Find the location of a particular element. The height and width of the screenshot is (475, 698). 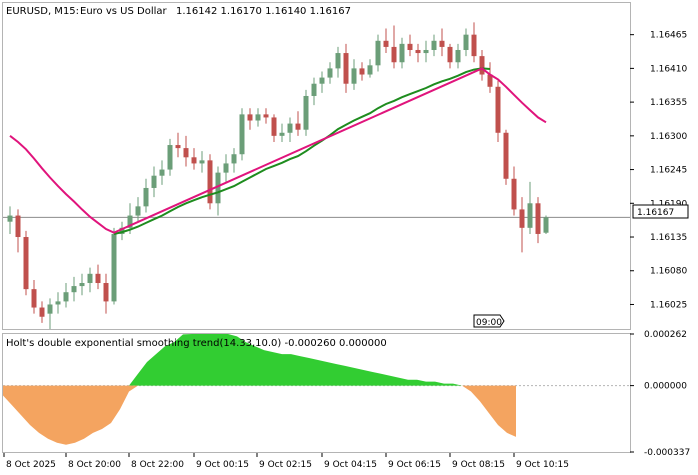

indicator-axis-label: -0.000337 is located at coordinates (667, 453).